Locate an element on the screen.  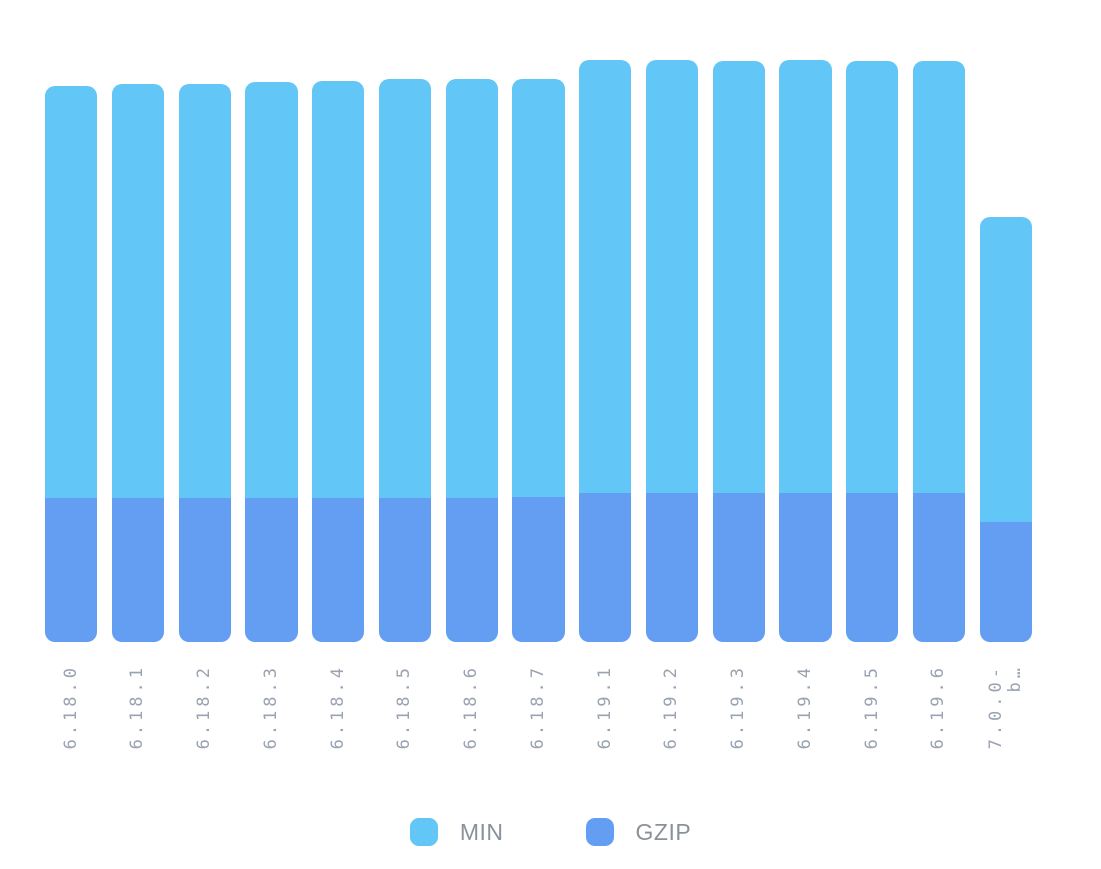
x-axis-label-6.19.6: 6.19.6 is located at coordinates (939, 724).